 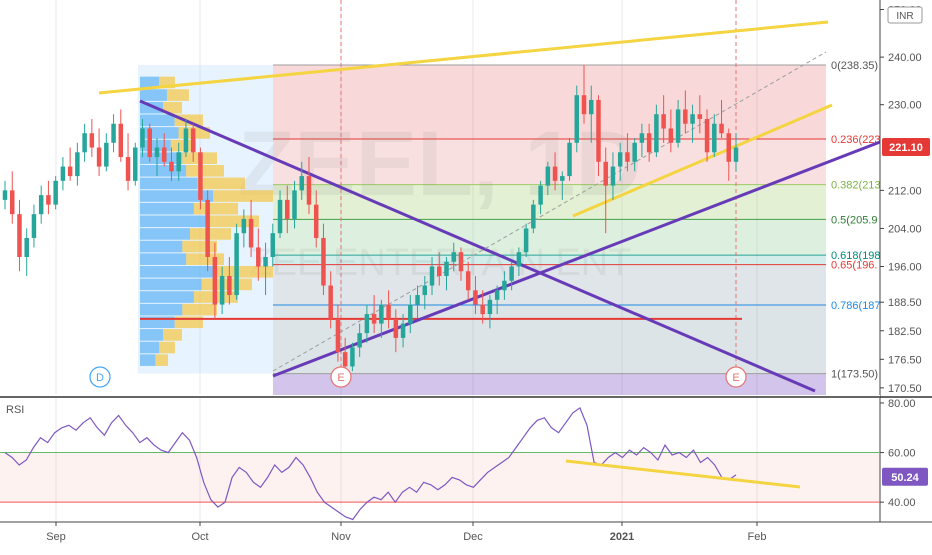 I want to click on rsi-tick-label: 60.00, so click(x=902, y=454).